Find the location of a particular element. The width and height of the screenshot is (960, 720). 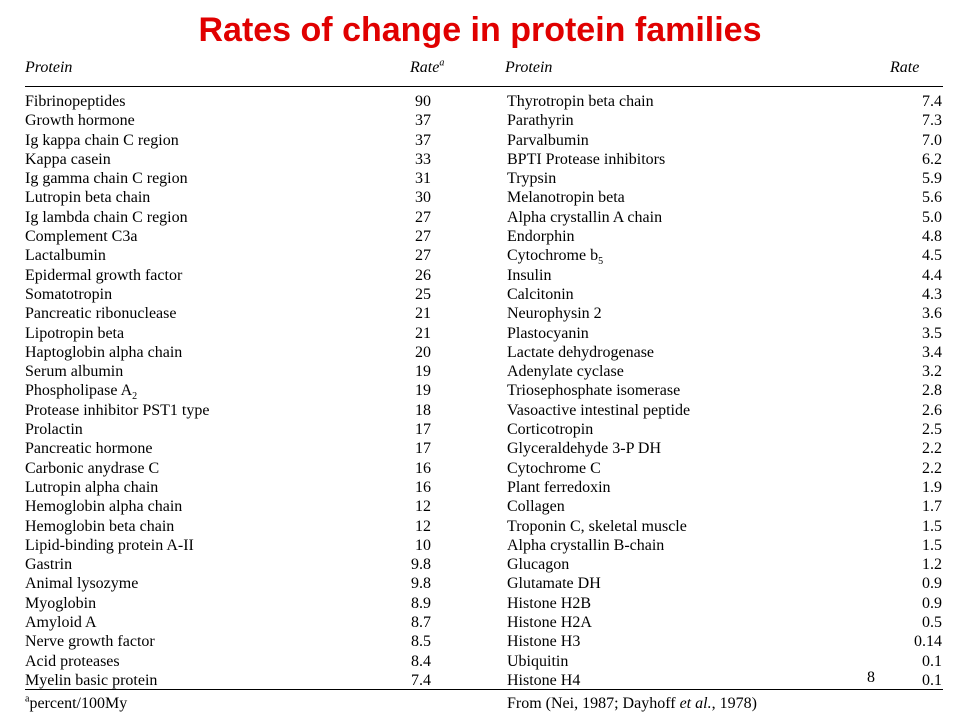

protein-name: Endorphin is located at coordinates (541, 236).